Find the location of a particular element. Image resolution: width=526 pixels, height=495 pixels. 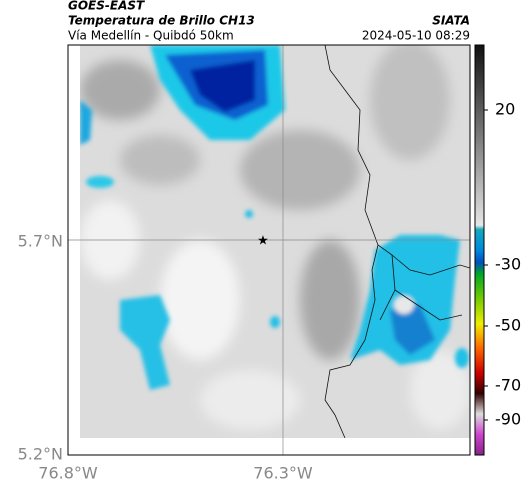

location-marker: ★ is located at coordinates (263, 241).